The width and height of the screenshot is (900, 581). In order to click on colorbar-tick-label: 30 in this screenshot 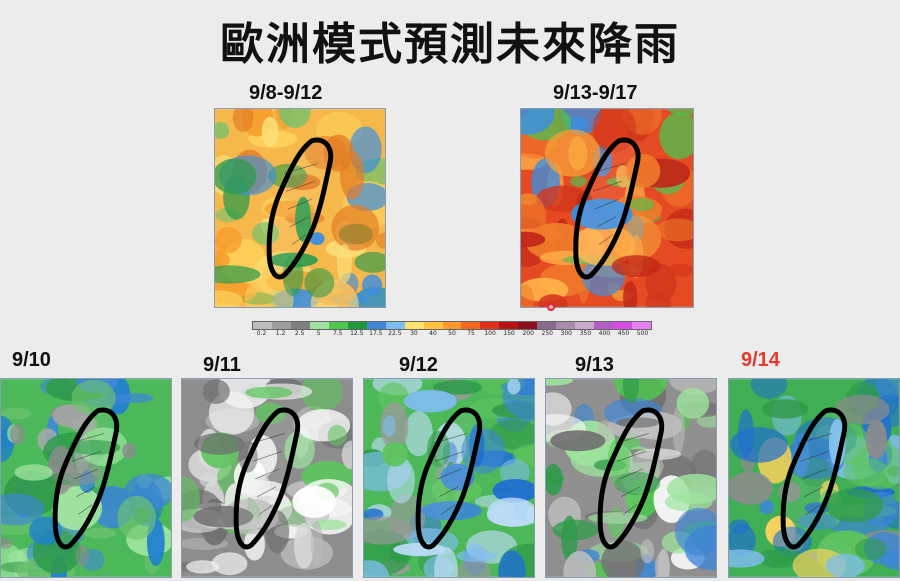, I will do `click(414, 333)`.